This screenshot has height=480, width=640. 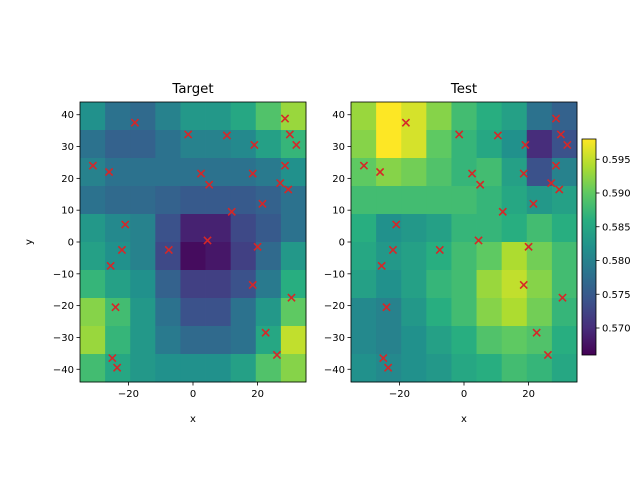 I want to click on colorbar-tick-label: 0.585, so click(x=616, y=227).